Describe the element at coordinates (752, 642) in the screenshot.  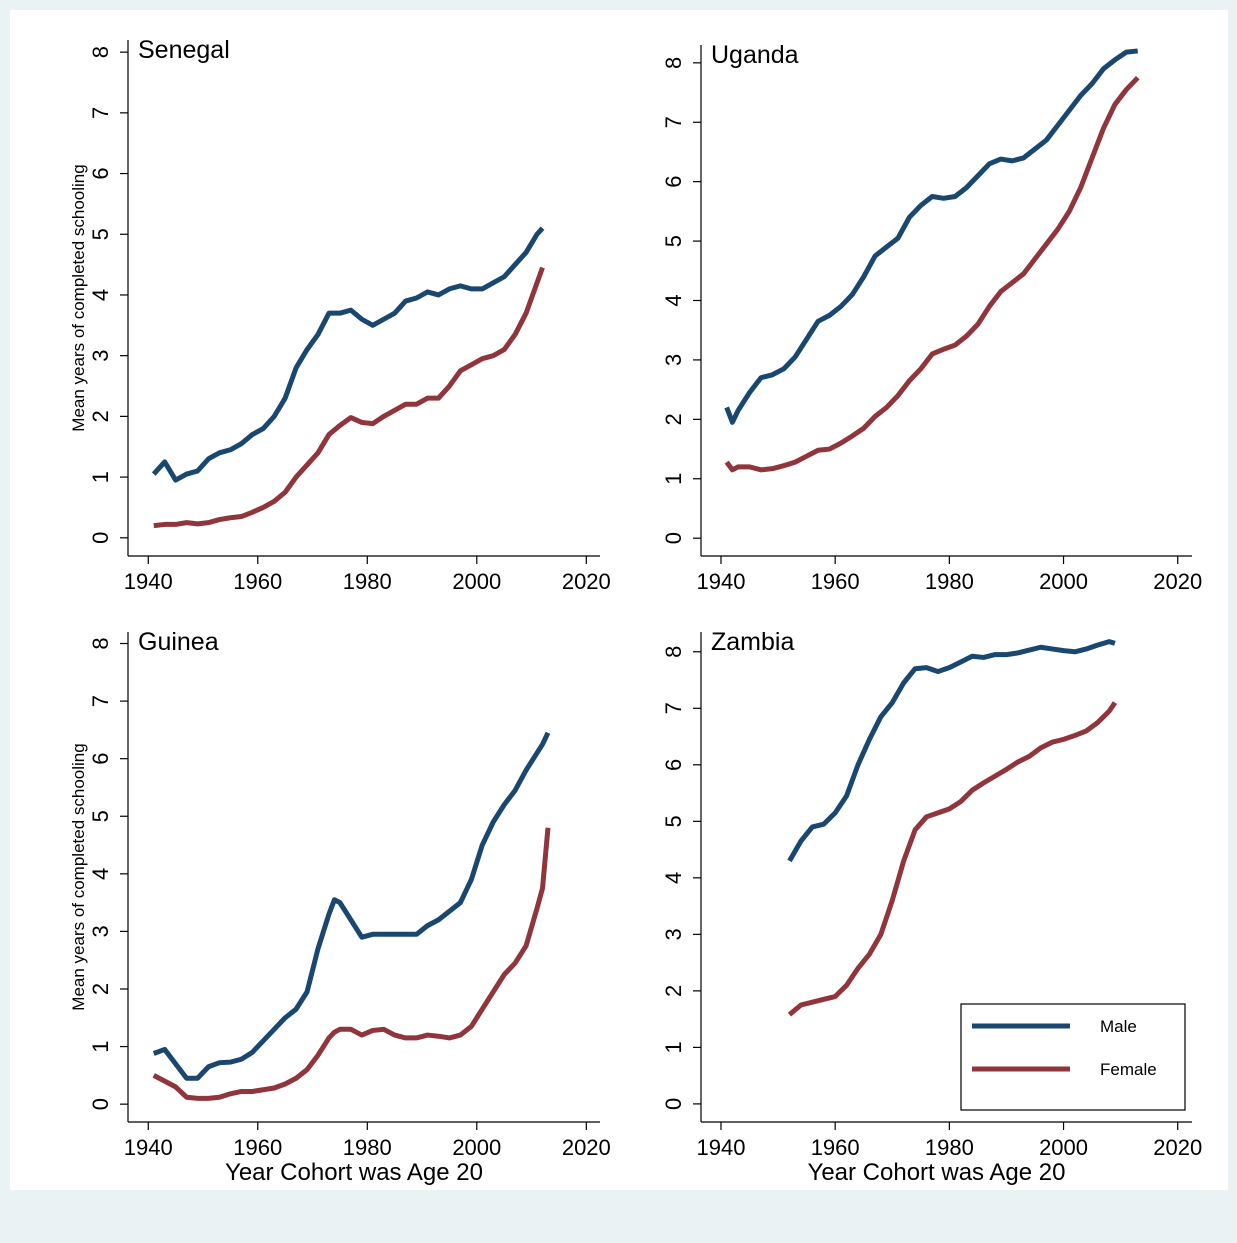
I see `panel-title: Zambia` at that location.